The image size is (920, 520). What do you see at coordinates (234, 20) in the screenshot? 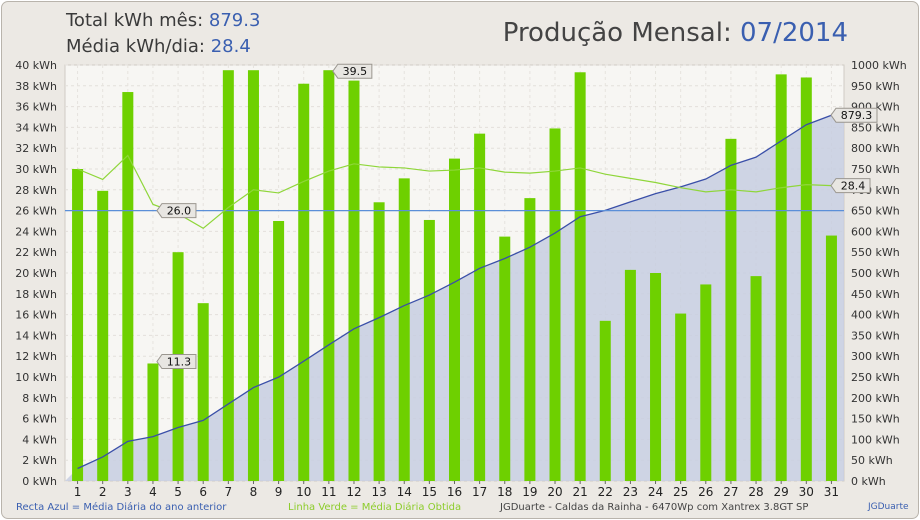
I see `total-kwh-value: 879.3` at bounding box center [234, 20].